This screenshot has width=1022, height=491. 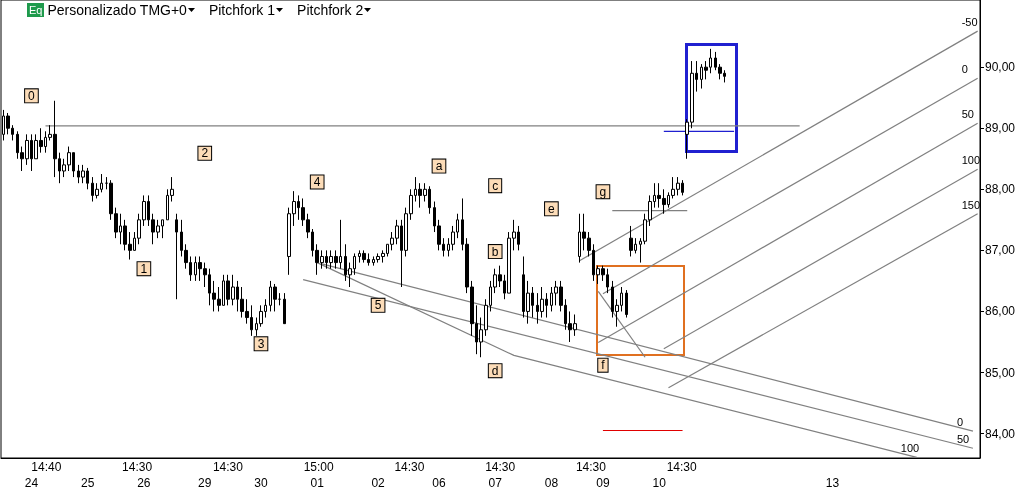 I want to click on eq-icon: Eq, so click(x=36, y=10).